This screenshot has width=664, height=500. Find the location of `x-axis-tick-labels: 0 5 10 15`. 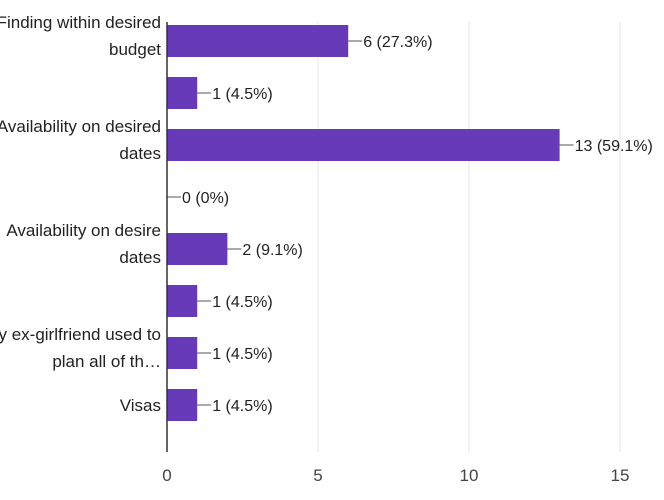

x-axis-tick-labels: 0 5 10 15 is located at coordinates (395, 475).